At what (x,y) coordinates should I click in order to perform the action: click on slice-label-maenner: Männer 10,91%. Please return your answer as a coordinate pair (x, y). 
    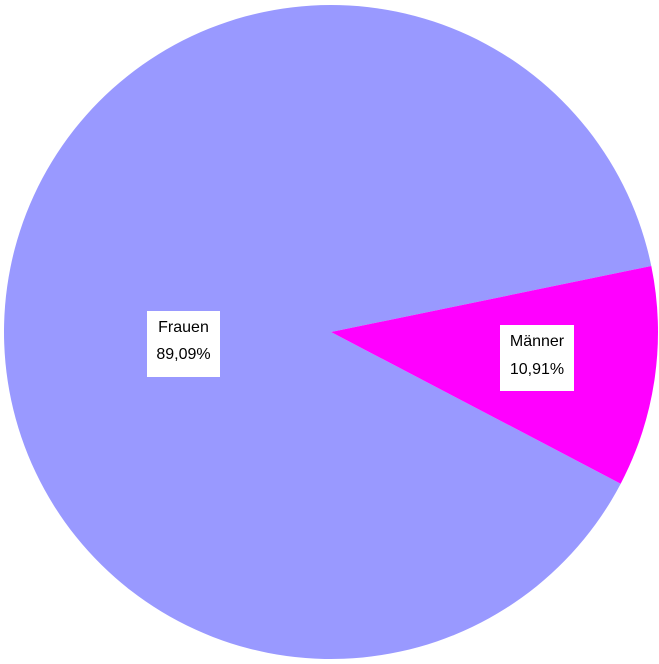
    Looking at the image, I should click on (537, 358).